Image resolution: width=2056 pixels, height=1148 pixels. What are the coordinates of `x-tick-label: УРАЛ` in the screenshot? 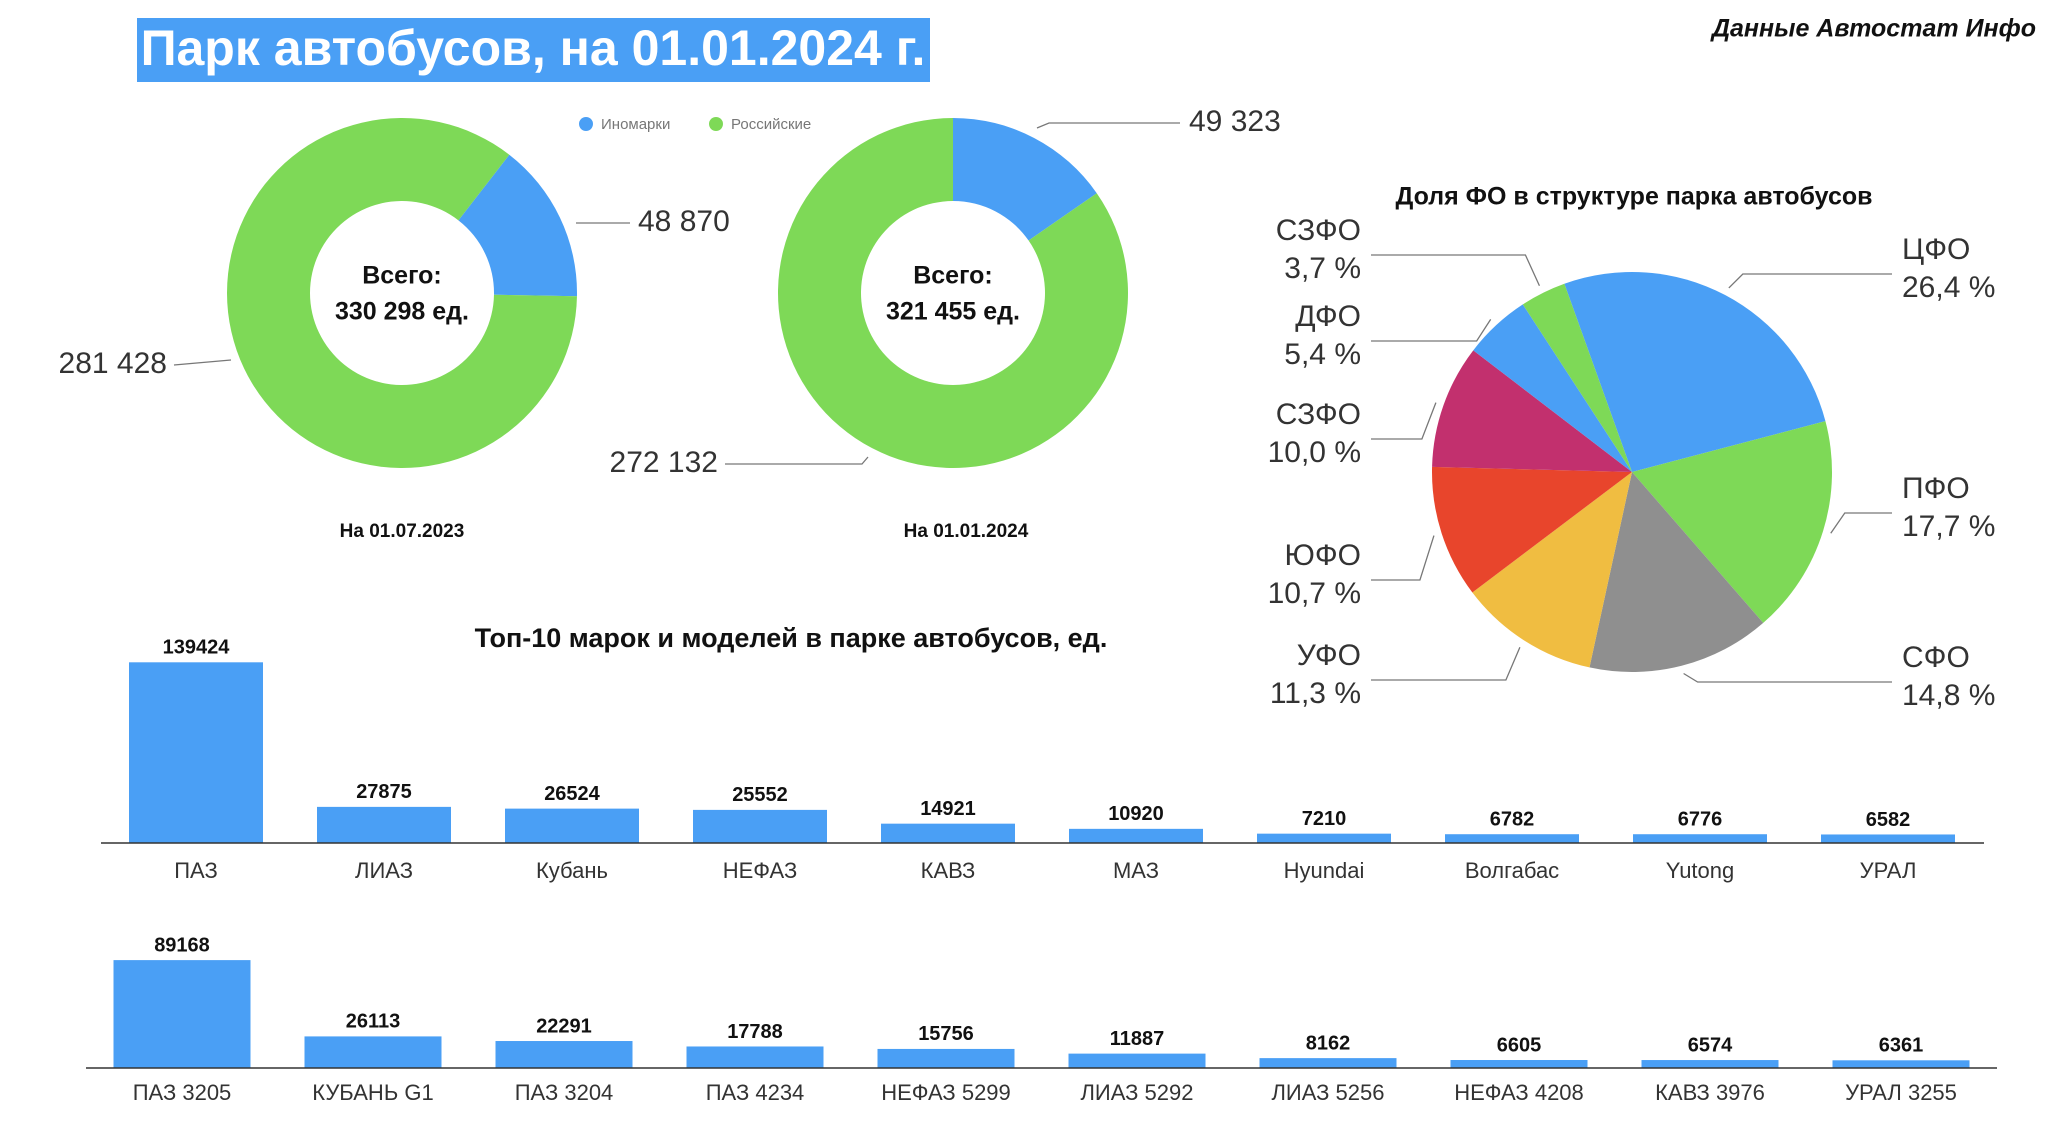 It's located at (1888, 870).